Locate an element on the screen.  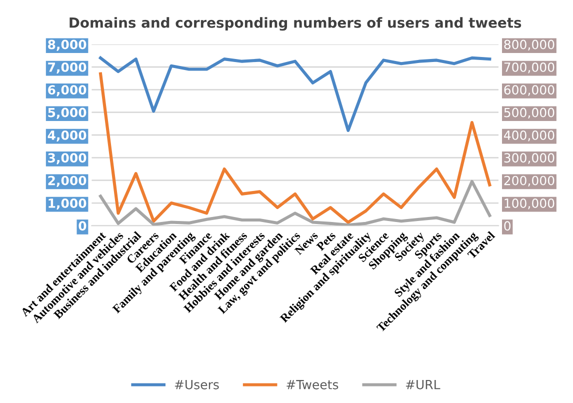
y2-tick-label: 100,000 is located at coordinates (529, 204).